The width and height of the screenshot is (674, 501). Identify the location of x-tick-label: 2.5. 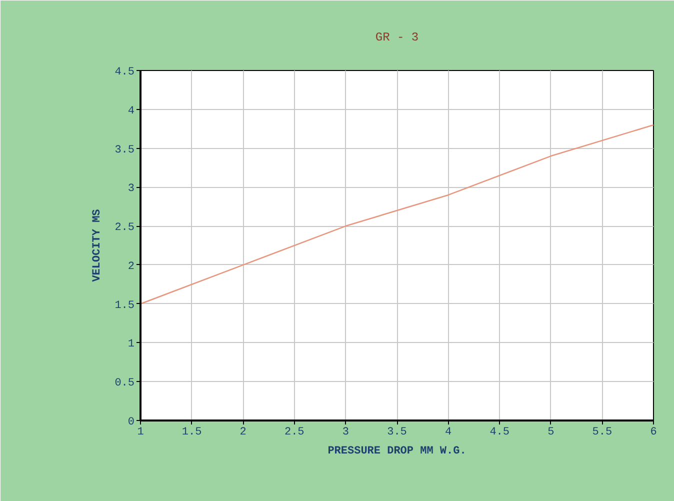
(294, 432).